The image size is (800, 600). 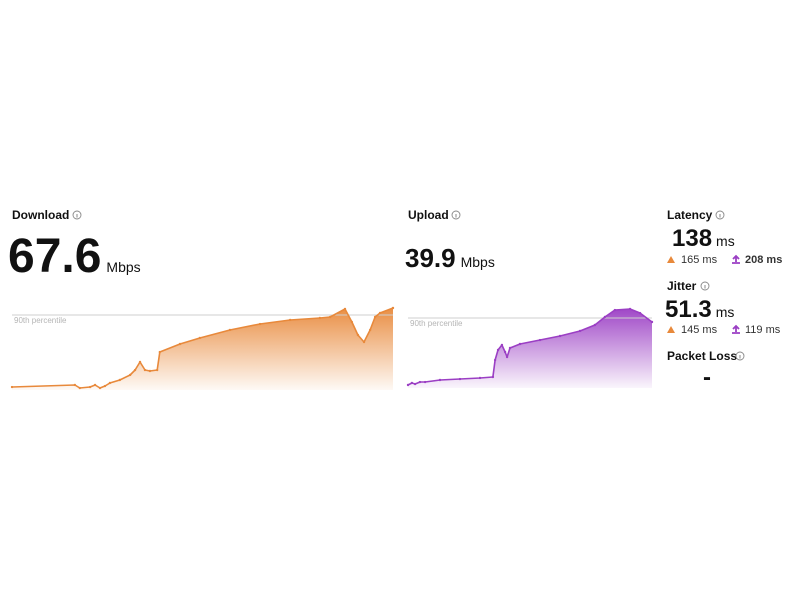 What do you see at coordinates (428, 215) in the screenshot?
I see `upload-label: Upload` at bounding box center [428, 215].